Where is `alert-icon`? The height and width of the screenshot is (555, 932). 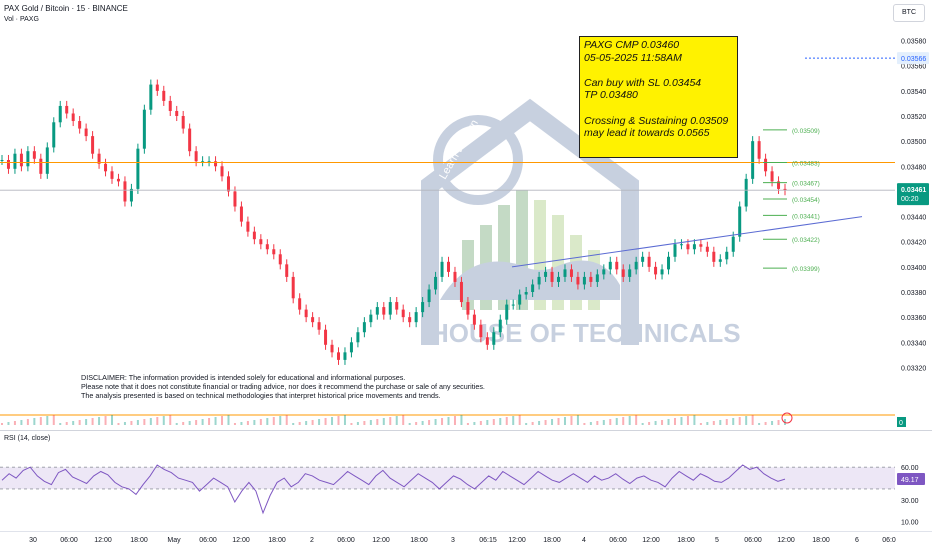
alert-icon is located at coordinates (787, 418).